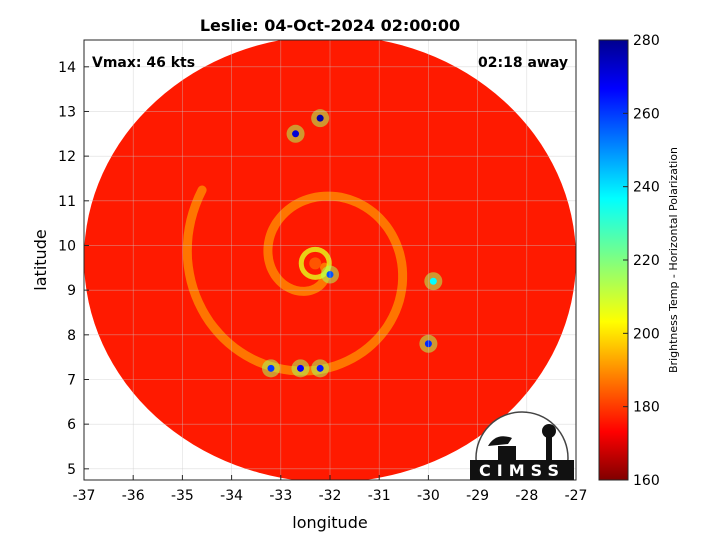  Describe the element at coordinates (67, 202) in the screenshot. I see `y-tick-label: 11` at that location.